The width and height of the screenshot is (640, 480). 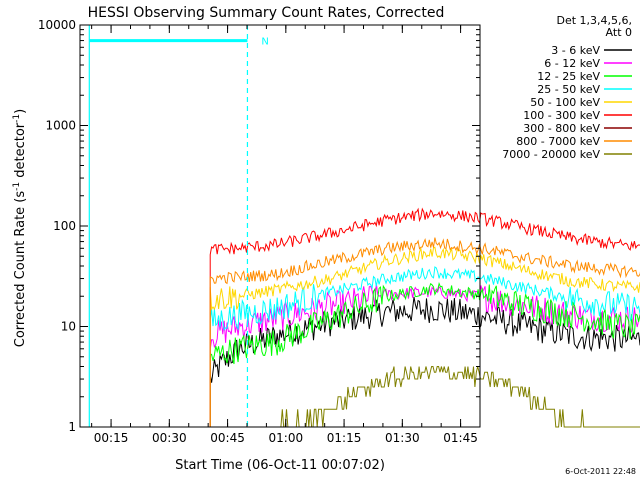 I want to click on x-axis-label: Start Time (06-Oct-11 00:07:02), so click(x=280, y=465).